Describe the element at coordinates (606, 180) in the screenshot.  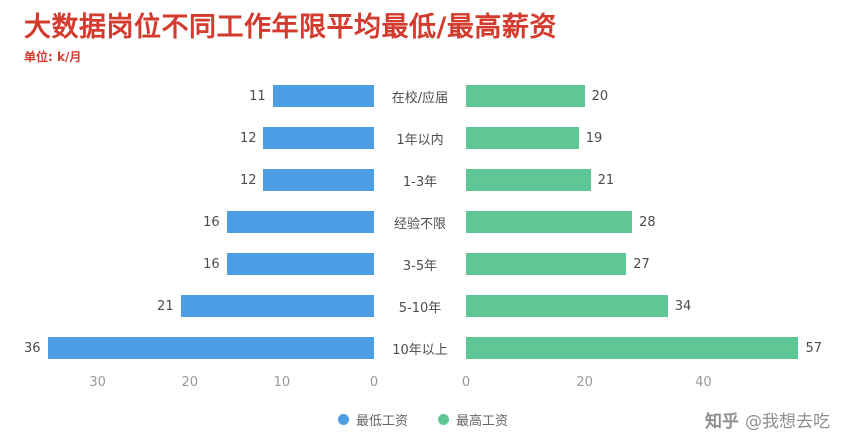
I see `max-value-label: 21` at that location.